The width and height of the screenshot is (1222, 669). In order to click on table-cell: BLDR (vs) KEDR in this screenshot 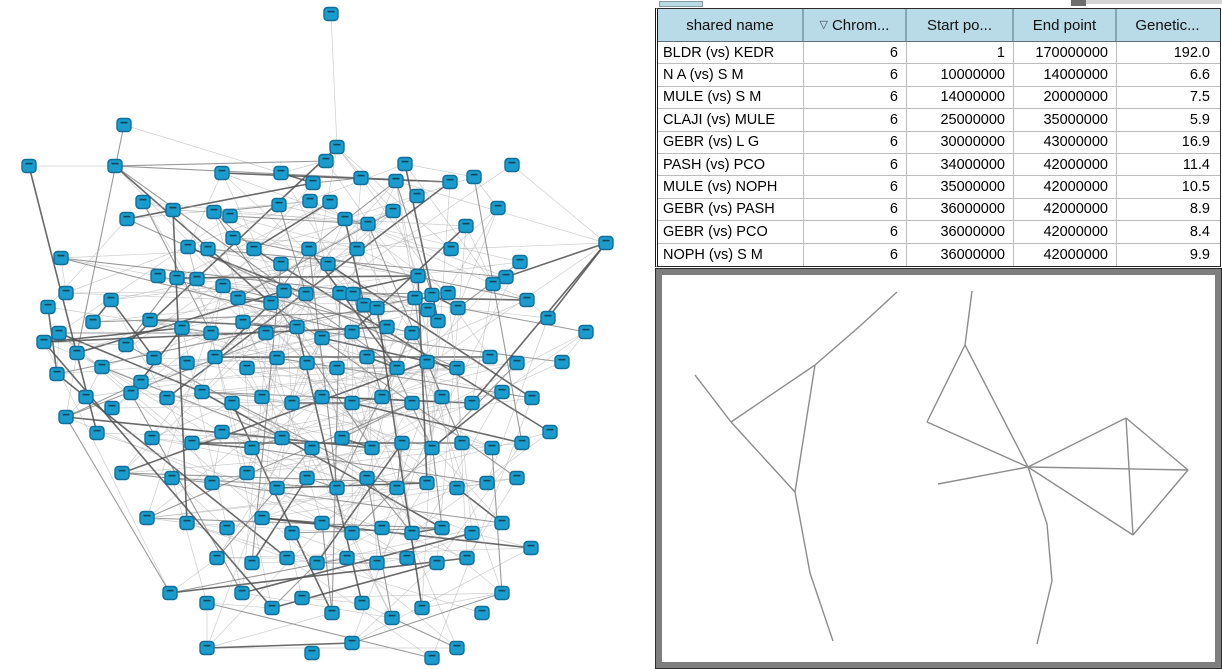, I will do `click(731, 53)`.